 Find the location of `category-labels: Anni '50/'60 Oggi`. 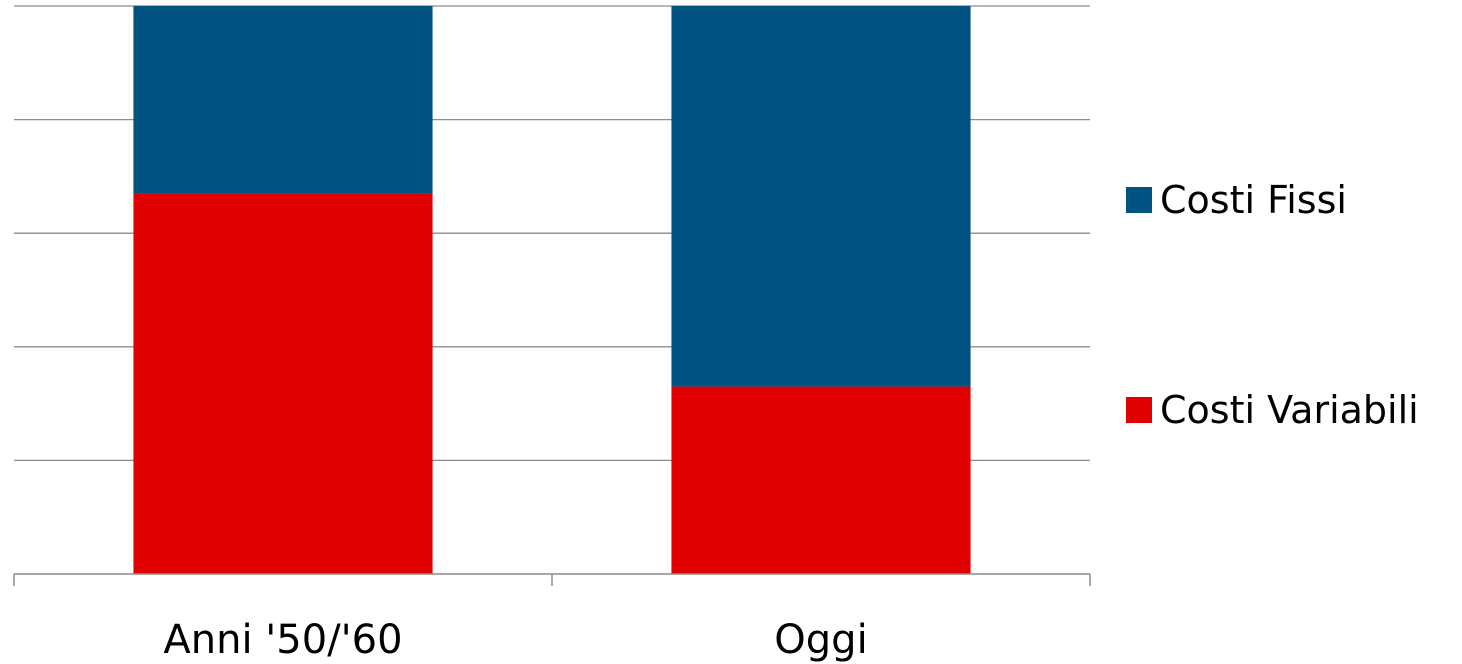

category-labels: Anni '50/'60 Oggi is located at coordinates (515, 640).